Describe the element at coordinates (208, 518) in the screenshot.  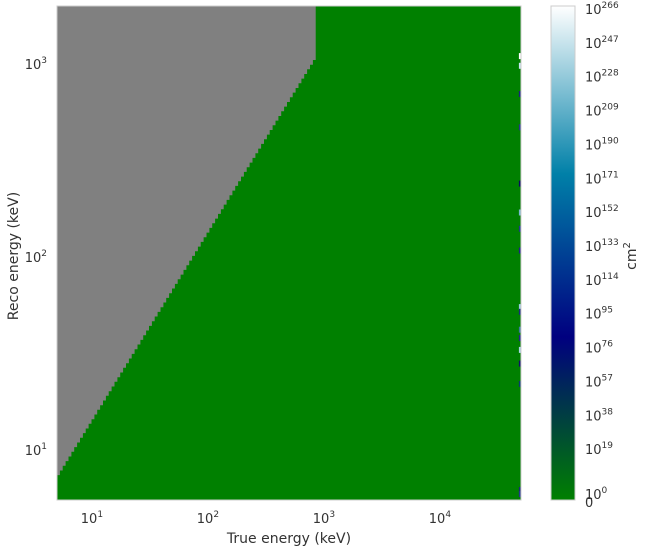
I see `x-tick-label: 102` at that location.